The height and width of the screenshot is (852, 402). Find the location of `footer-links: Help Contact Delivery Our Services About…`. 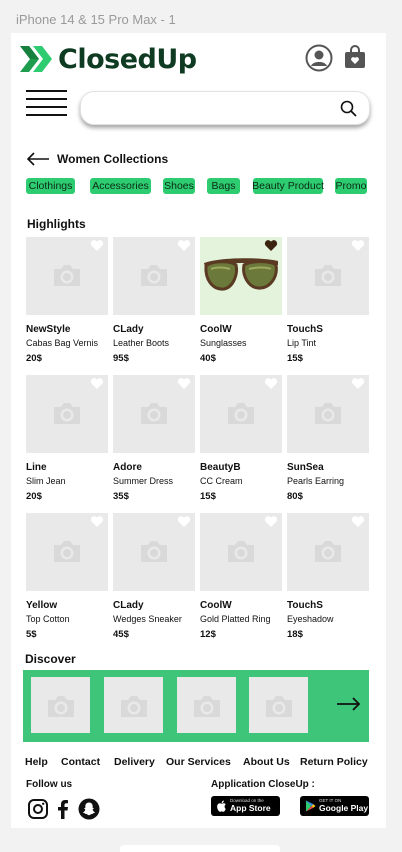

footer-links: Help Contact Delivery Our Services About… is located at coordinates (200, 763).